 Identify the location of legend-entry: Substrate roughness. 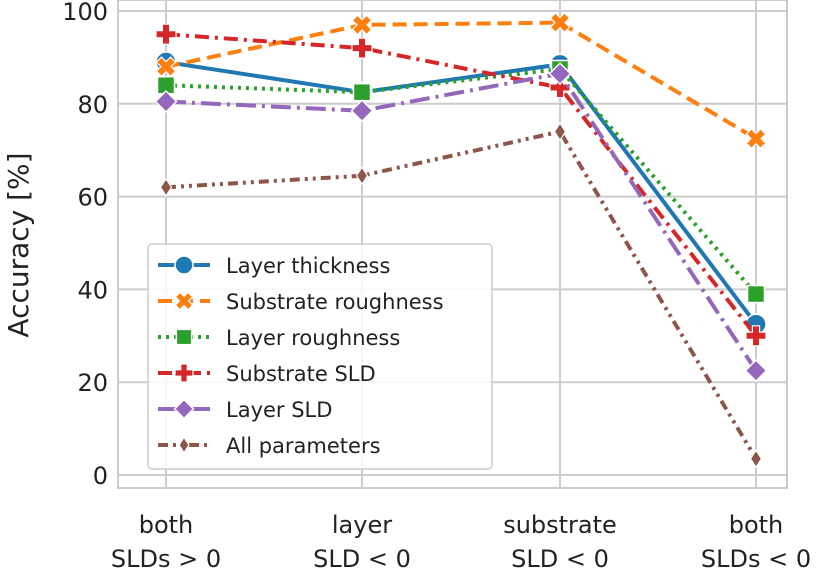
(301, 302).